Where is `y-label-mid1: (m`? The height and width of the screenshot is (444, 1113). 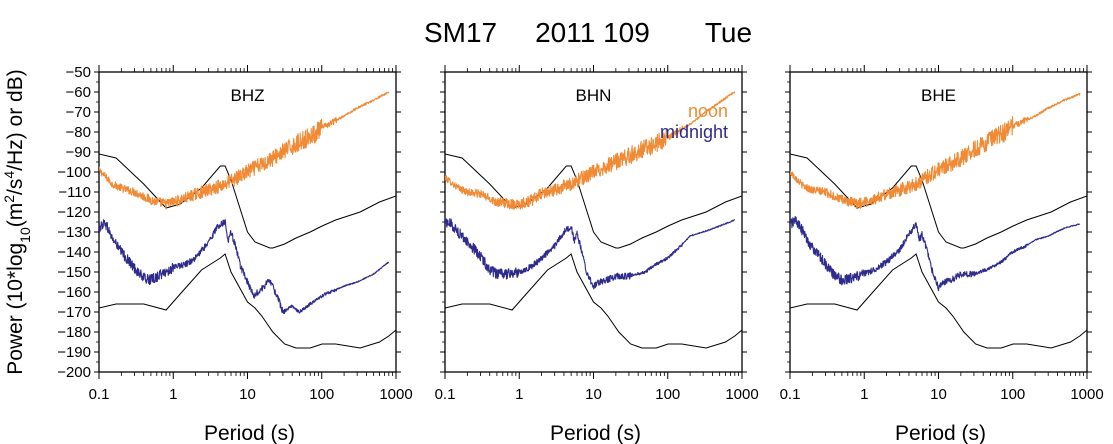
y-label-mid1: (m is located at coordinates (15, 215).